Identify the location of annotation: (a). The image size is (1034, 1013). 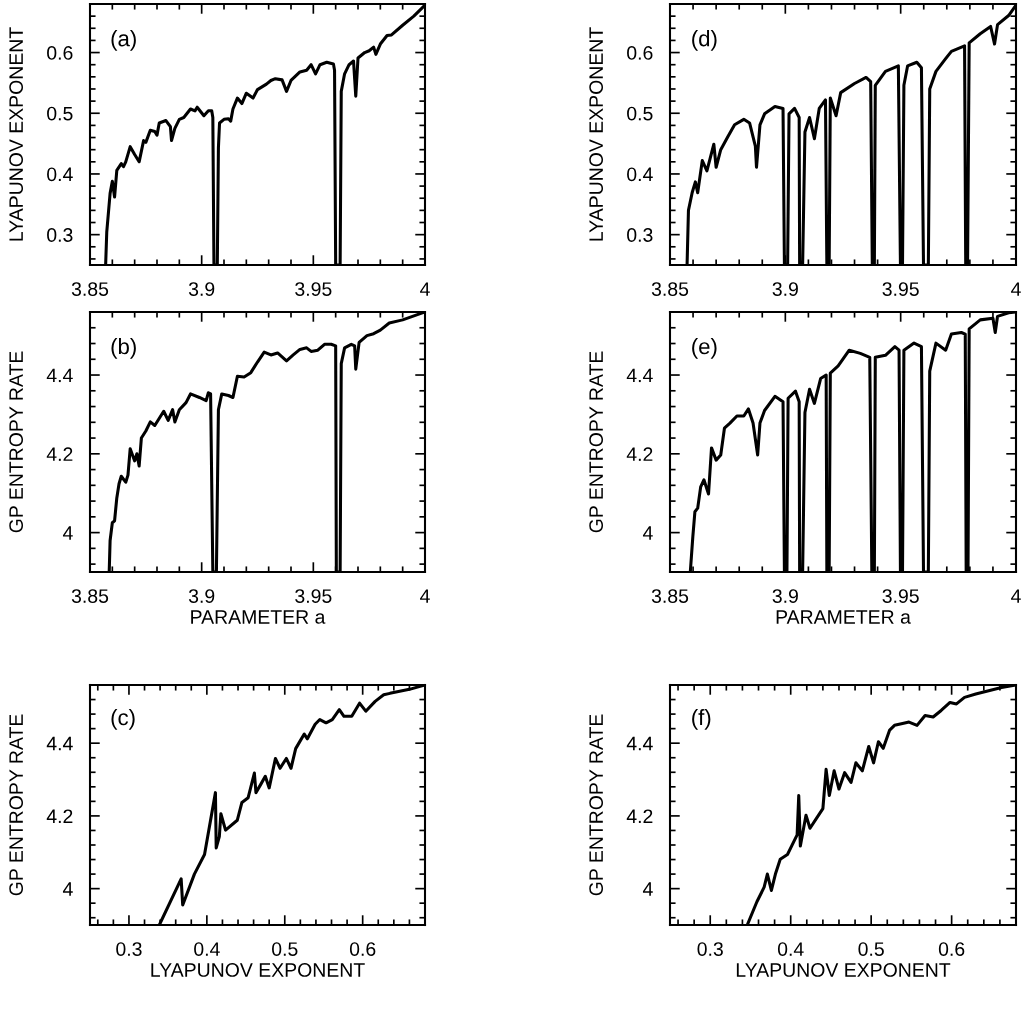
(123, 40).